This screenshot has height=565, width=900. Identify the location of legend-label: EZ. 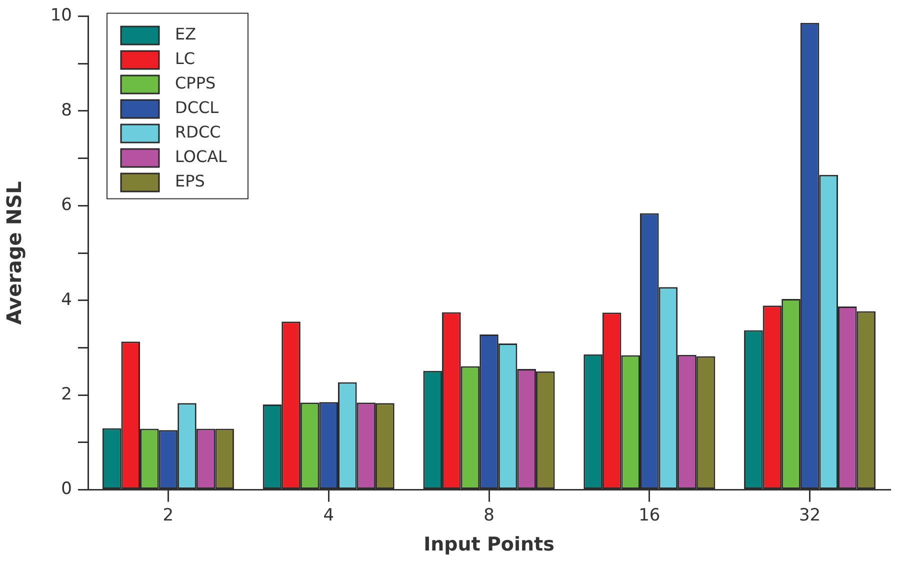
(185, 34).